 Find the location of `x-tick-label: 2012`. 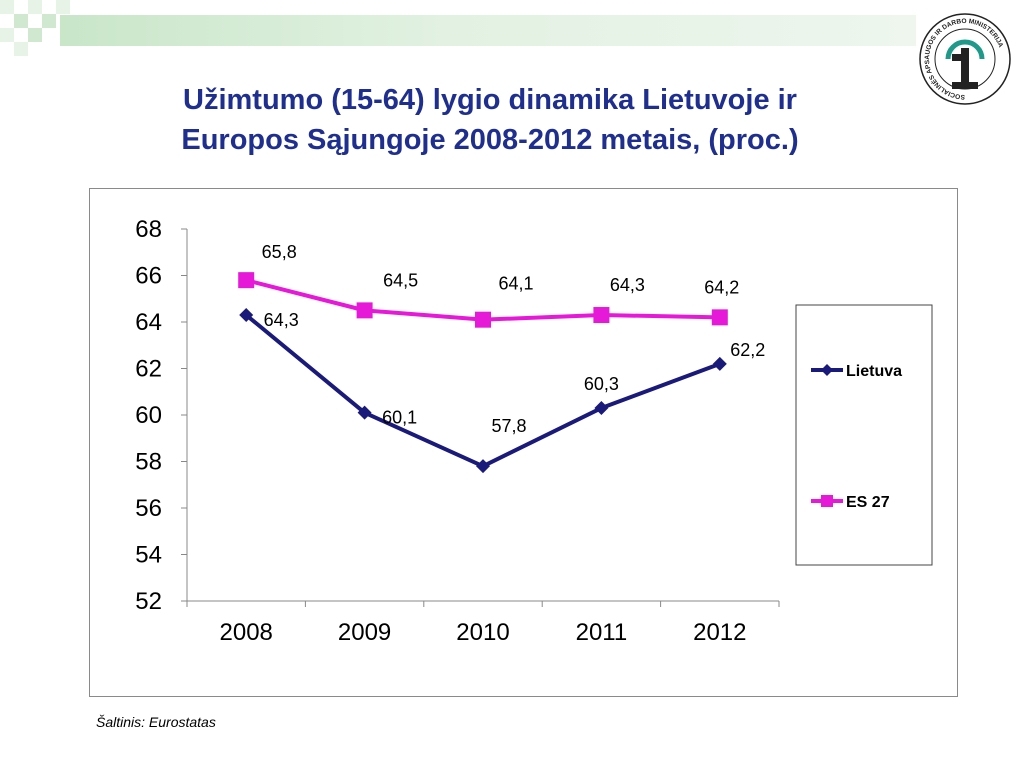

x-tick-label: 2012 is located at coordinates (719, 632).